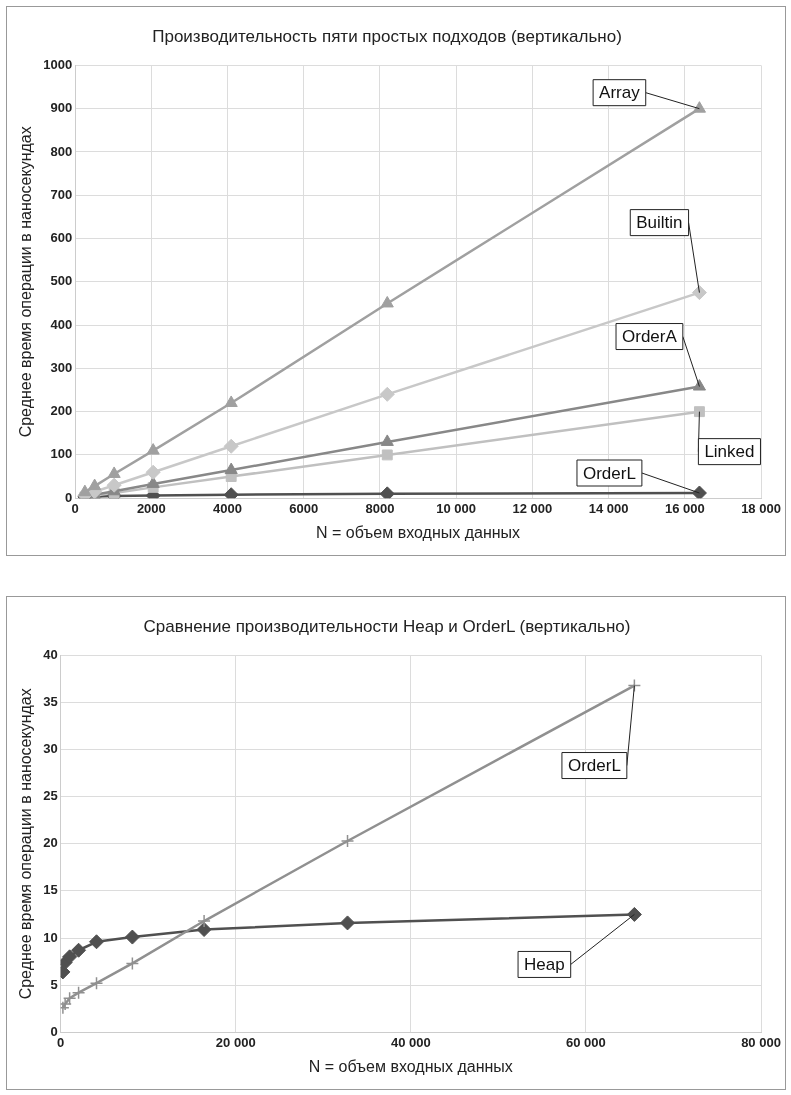  What do you see at coordinates (227, 508) in the screenshot?
I see `x-tick-label: 4000` at bounding box center [227, 508].